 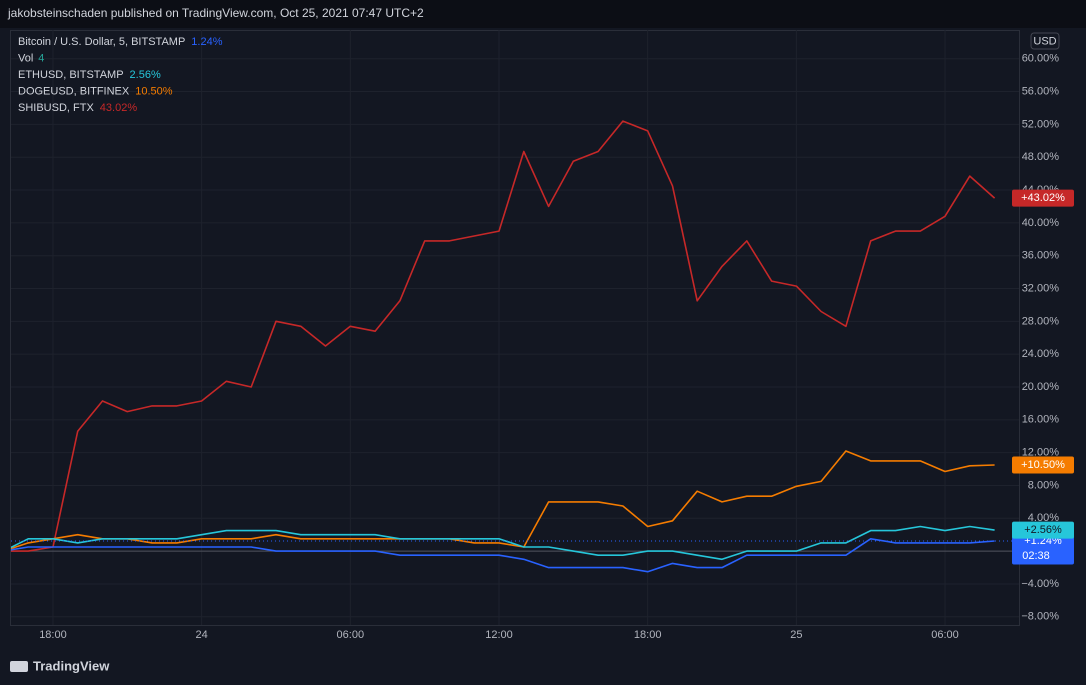 I want to click on legend-change: 1.24%, so click(x=206, y=42).